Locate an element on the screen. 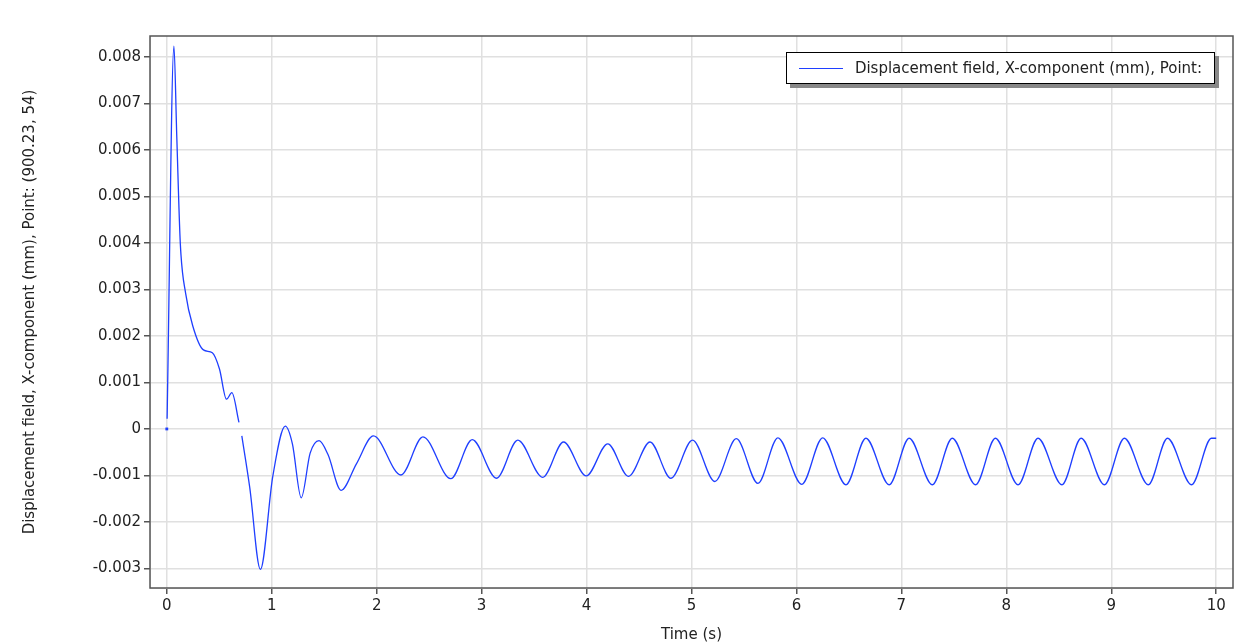 The width and height of the screenshot is (1244, 644). x-axis-title: Time (s) is located at coordinates (691, 633).